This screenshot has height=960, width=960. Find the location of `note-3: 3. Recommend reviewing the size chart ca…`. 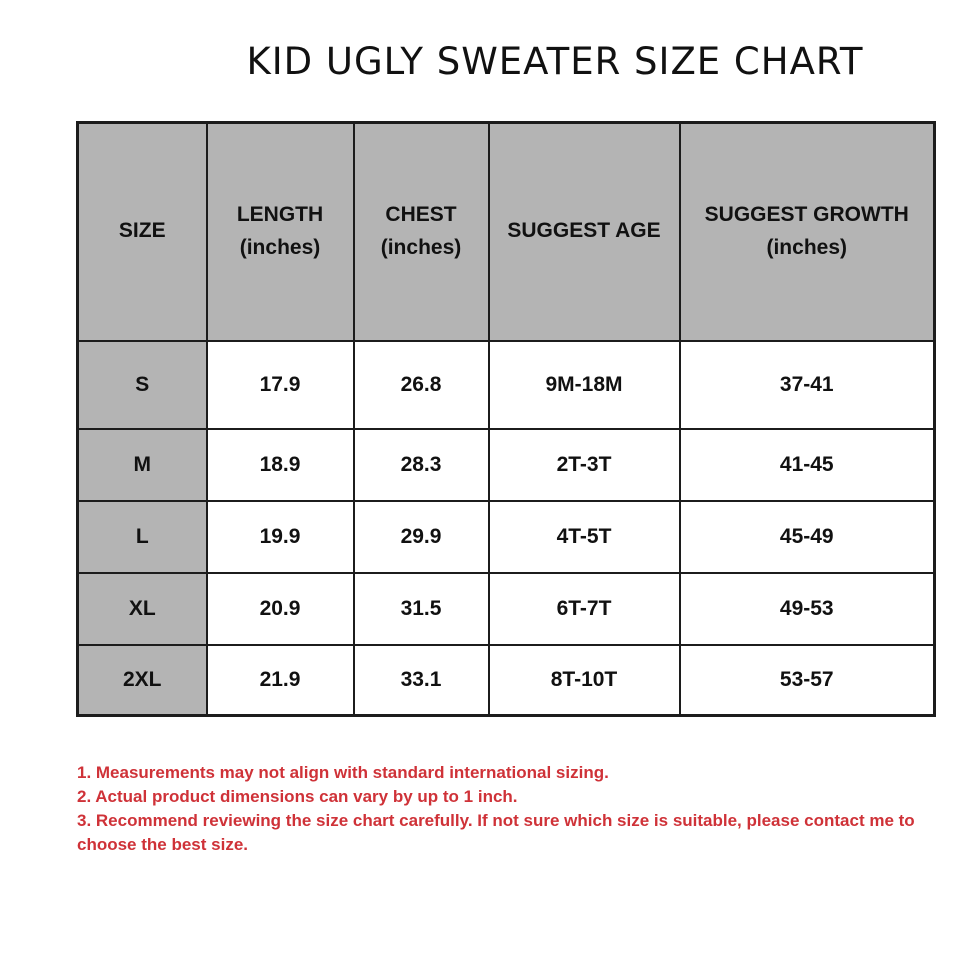

note-3: 3. Recommend reviewing the size chart ca… is located at coordinates (496, 832).